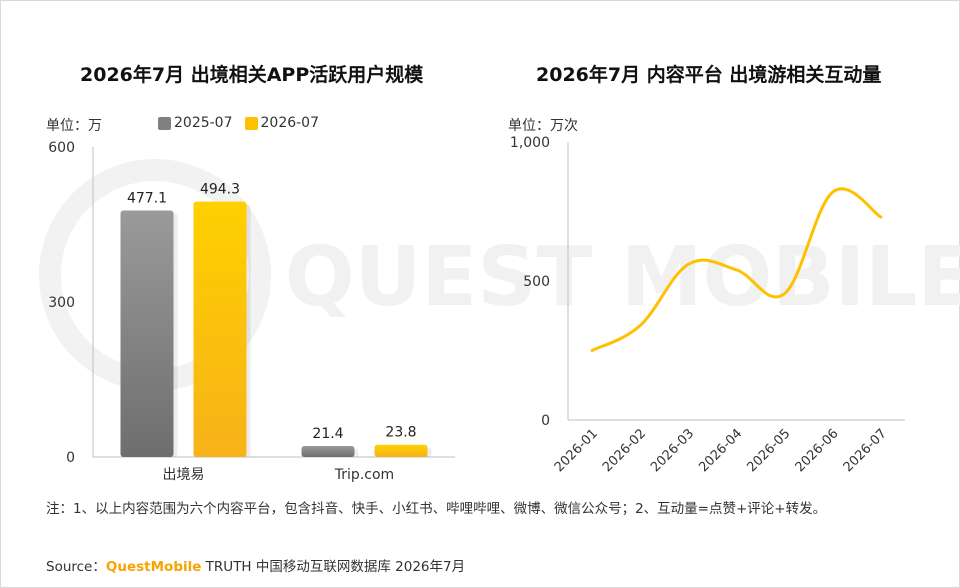 This screenshot has width=960, height=588. What do you see at coordinates (153, 567) in the screenshot?
I see `source-brand: QuestMobile` at bounding box center [153, 567].